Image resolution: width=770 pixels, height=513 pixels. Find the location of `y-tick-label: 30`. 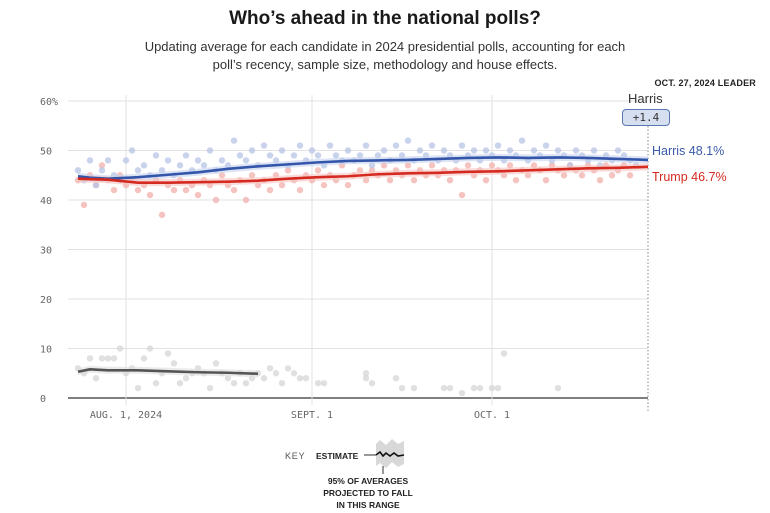

y-tick-label: 30 is located at coordinates (46, 251).